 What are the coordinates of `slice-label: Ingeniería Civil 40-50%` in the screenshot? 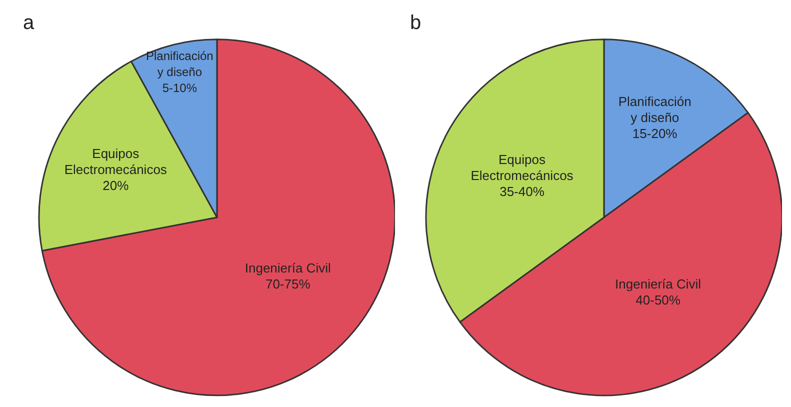 It's located at (658, 292).